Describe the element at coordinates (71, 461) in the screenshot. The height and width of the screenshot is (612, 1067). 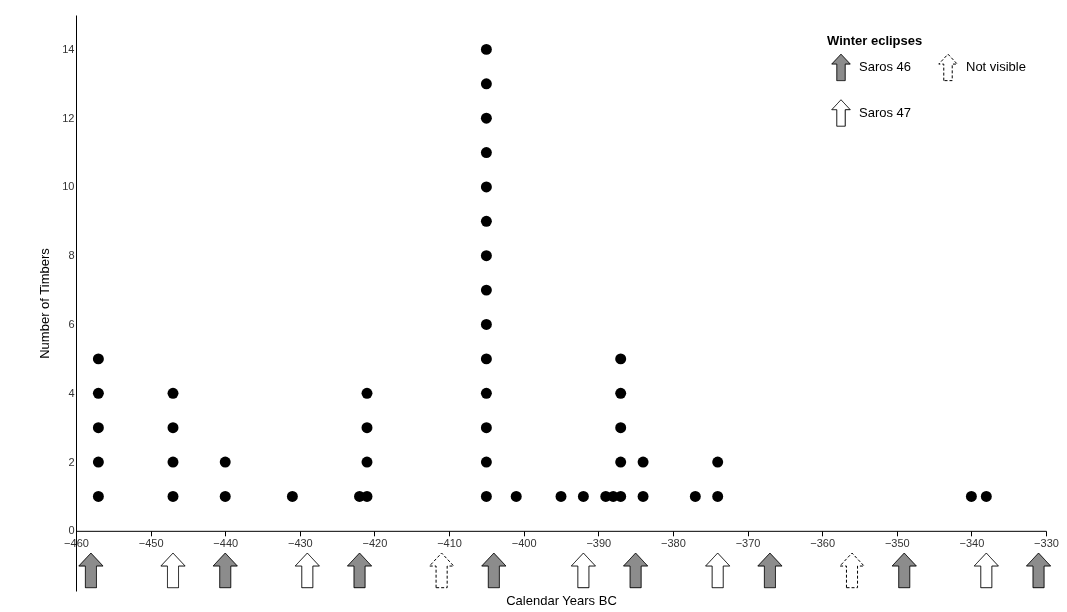
I see `y-tick-label: 2` at that location.